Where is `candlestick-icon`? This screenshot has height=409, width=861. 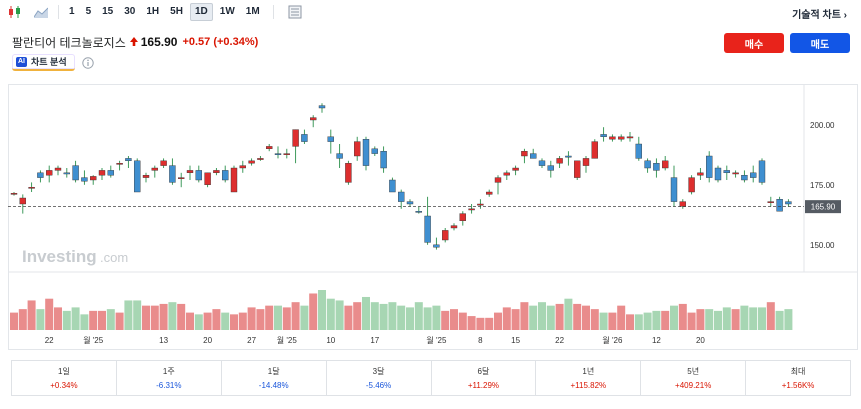 candlestick-icon is located at coordinates (15, 12).